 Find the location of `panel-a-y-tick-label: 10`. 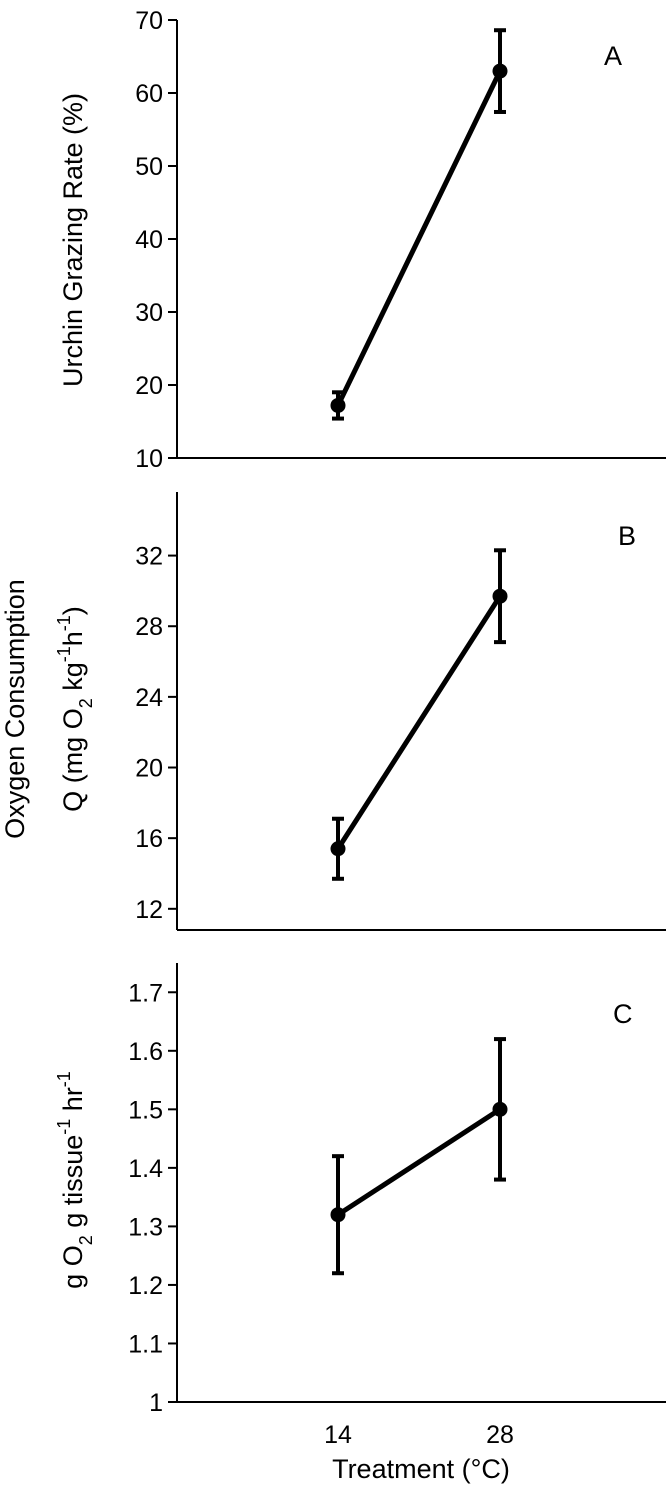

panel-a-y-tick-label: 10 is located at coordinates (149, 459).